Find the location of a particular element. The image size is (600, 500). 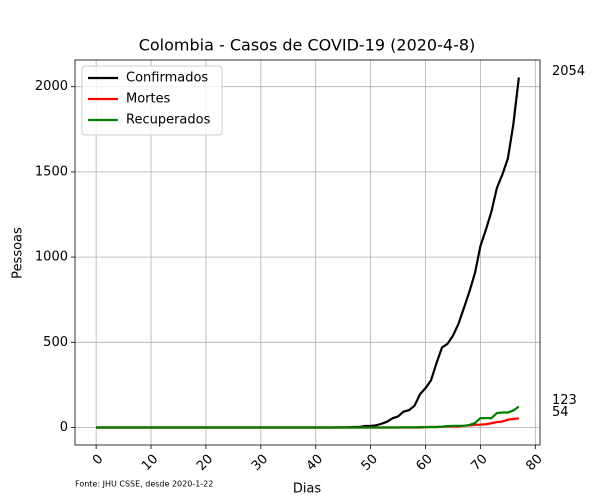

end-value-label: 123 is located at coordinates (564, 400).